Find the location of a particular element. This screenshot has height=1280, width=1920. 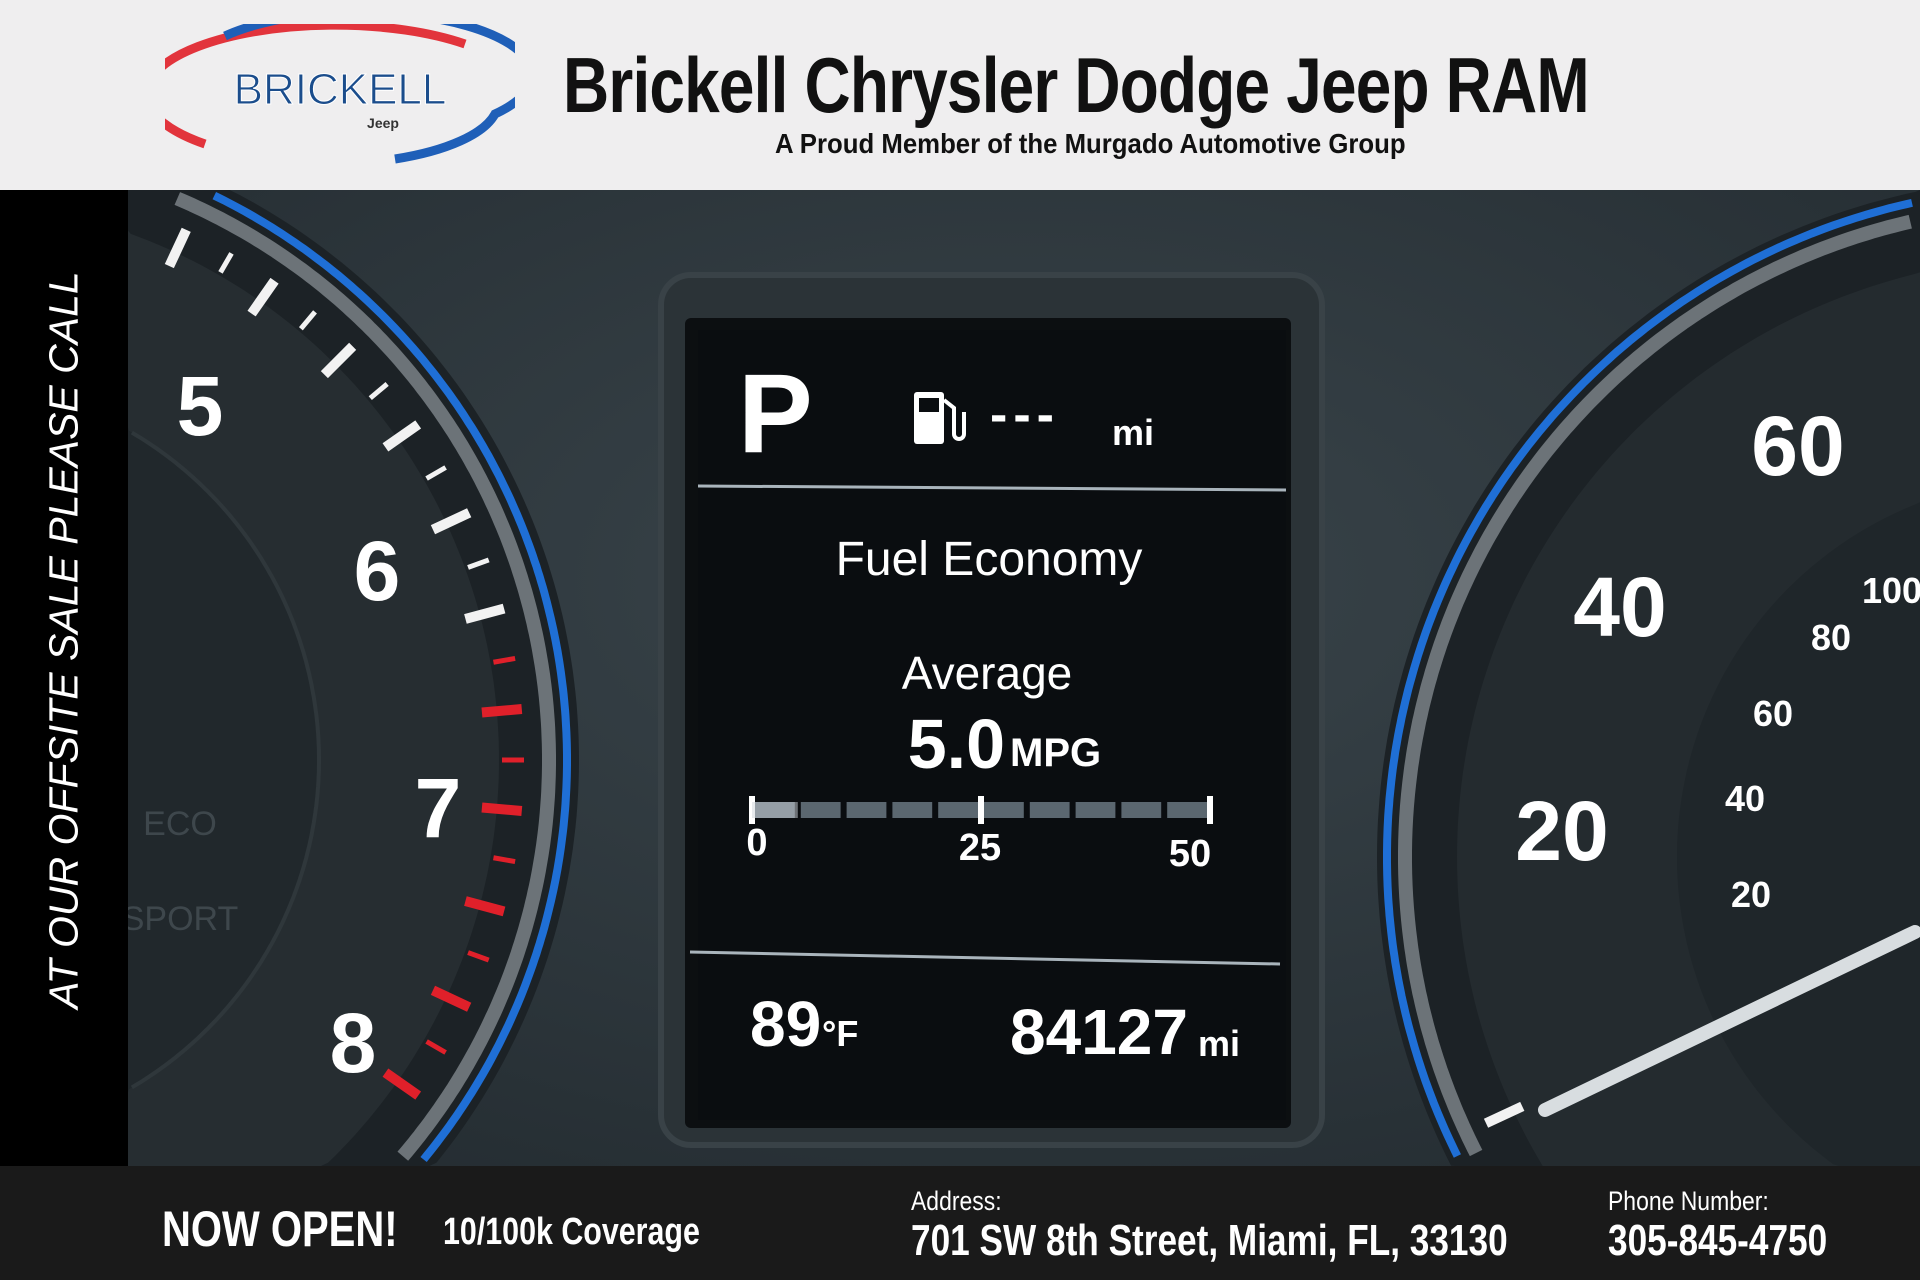

sidebar-text: AT OUR OFFSITE SALE PLEASE CALL is located at coordinates (63, 640).